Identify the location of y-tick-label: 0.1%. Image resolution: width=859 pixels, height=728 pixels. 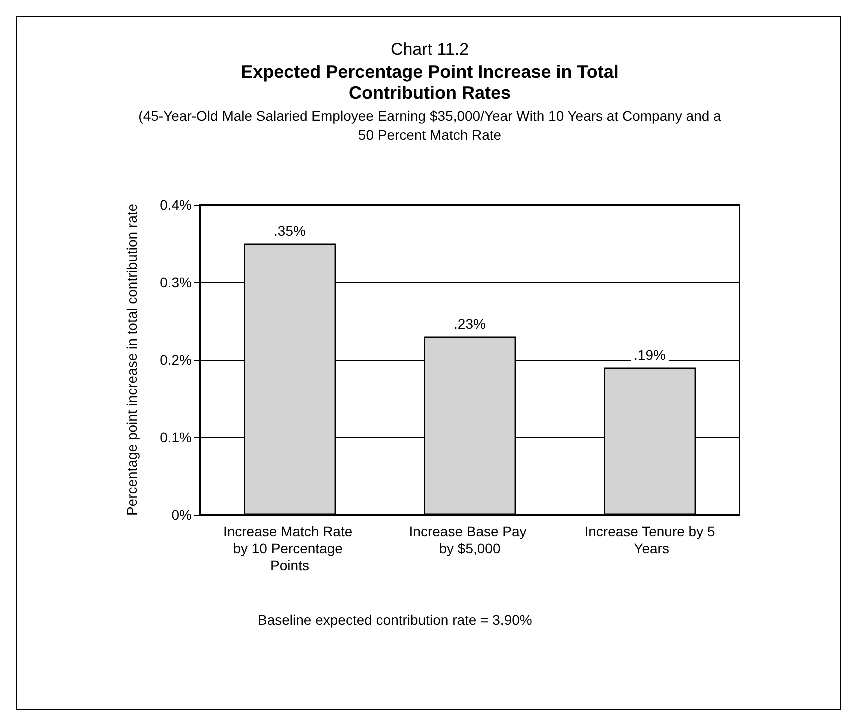
(176, 438).